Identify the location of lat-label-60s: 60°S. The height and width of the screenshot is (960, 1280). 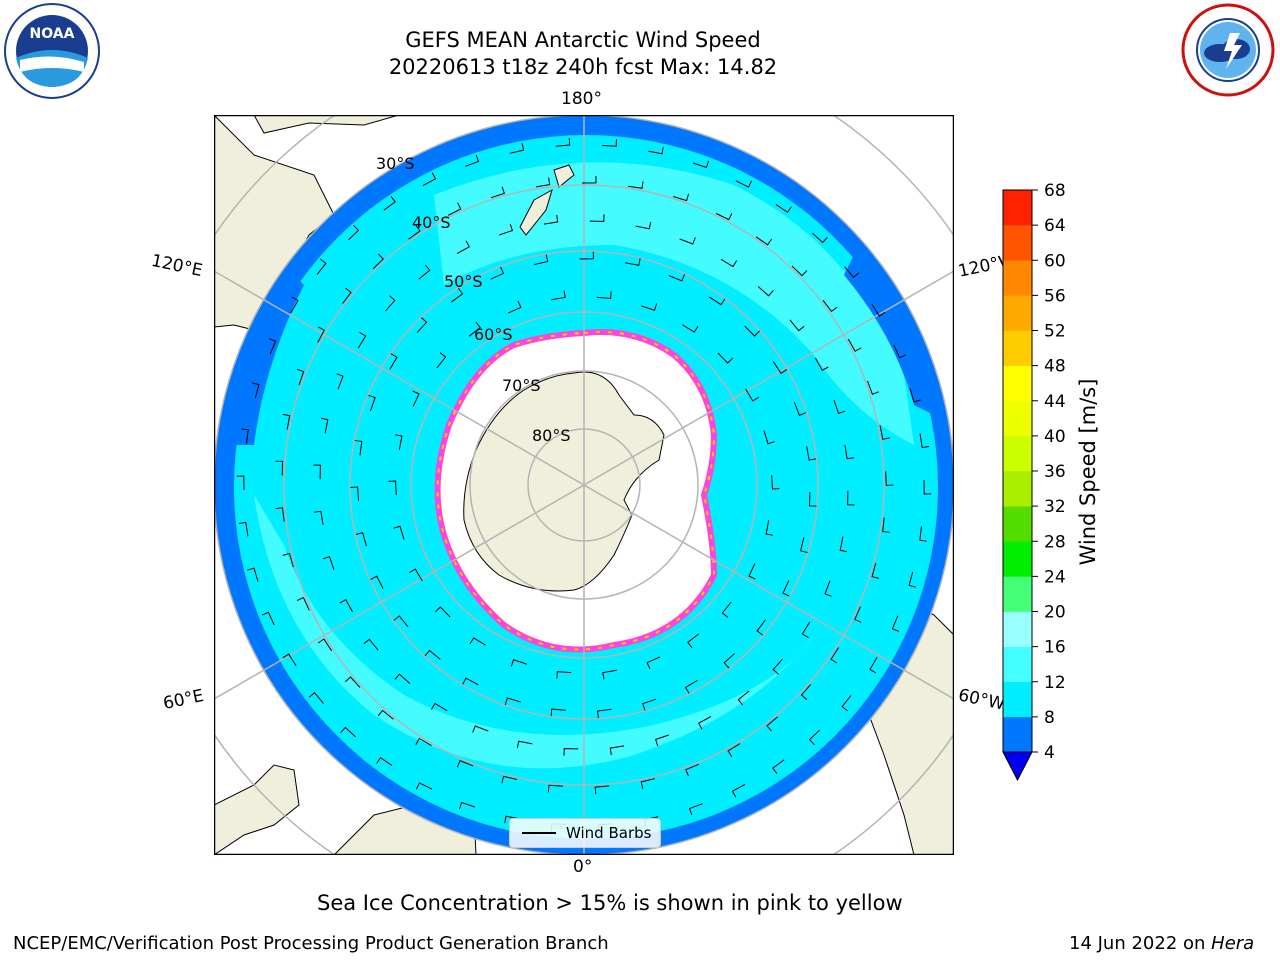
(493, 334).